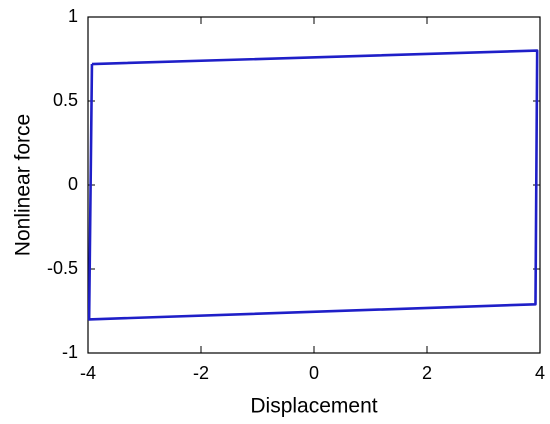 This screenshot has height=424, width=550. I want to click on x-tick-label: 2, so click(427, 373).